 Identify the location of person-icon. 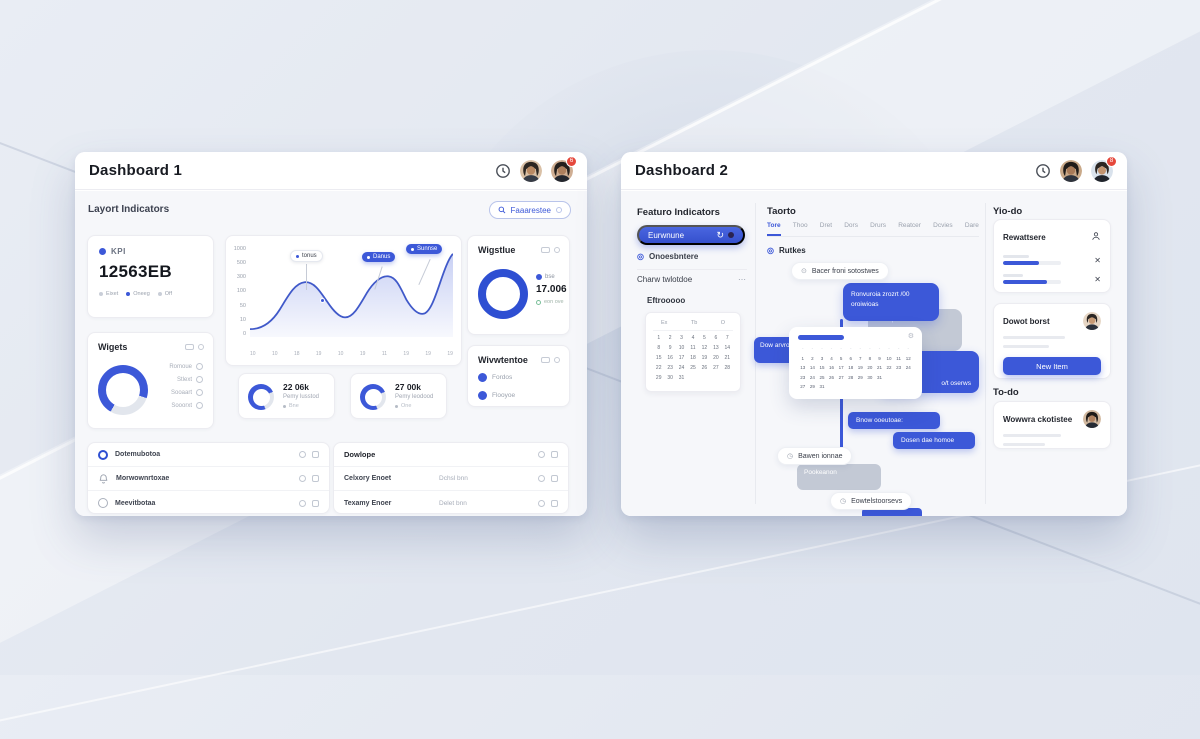
(1096, 236).